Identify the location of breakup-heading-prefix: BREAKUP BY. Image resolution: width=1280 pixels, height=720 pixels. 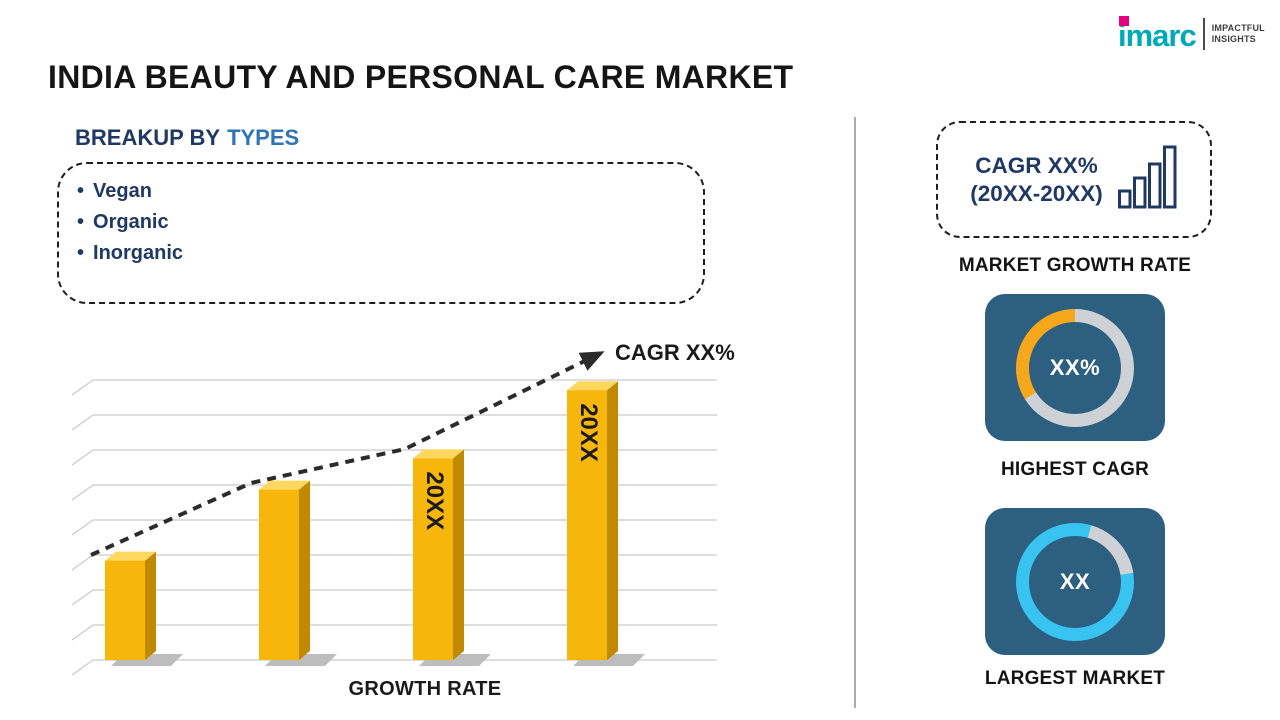
(148, 137).